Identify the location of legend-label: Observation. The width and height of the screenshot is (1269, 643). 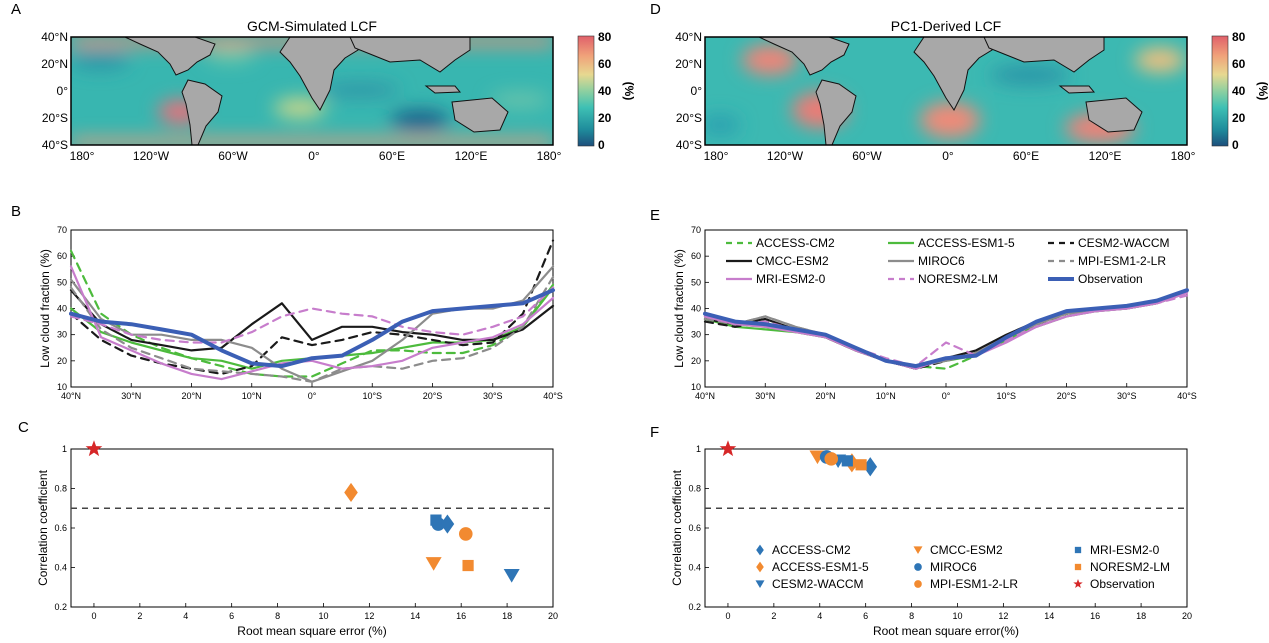
(1122, 584).